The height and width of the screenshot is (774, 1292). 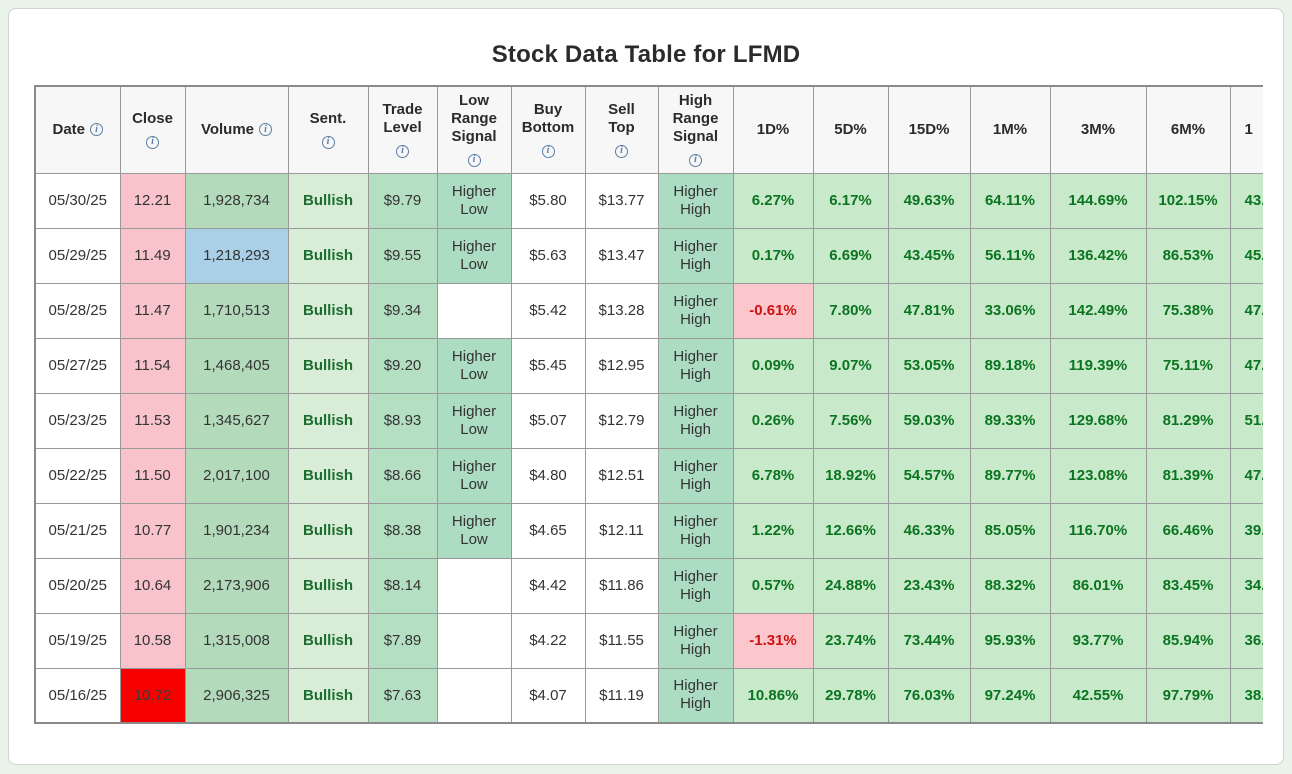 What do you see at coordinates (402, 128) in the screenshot?
I see `col-header-label: Level` at bounding box center [402, 128].